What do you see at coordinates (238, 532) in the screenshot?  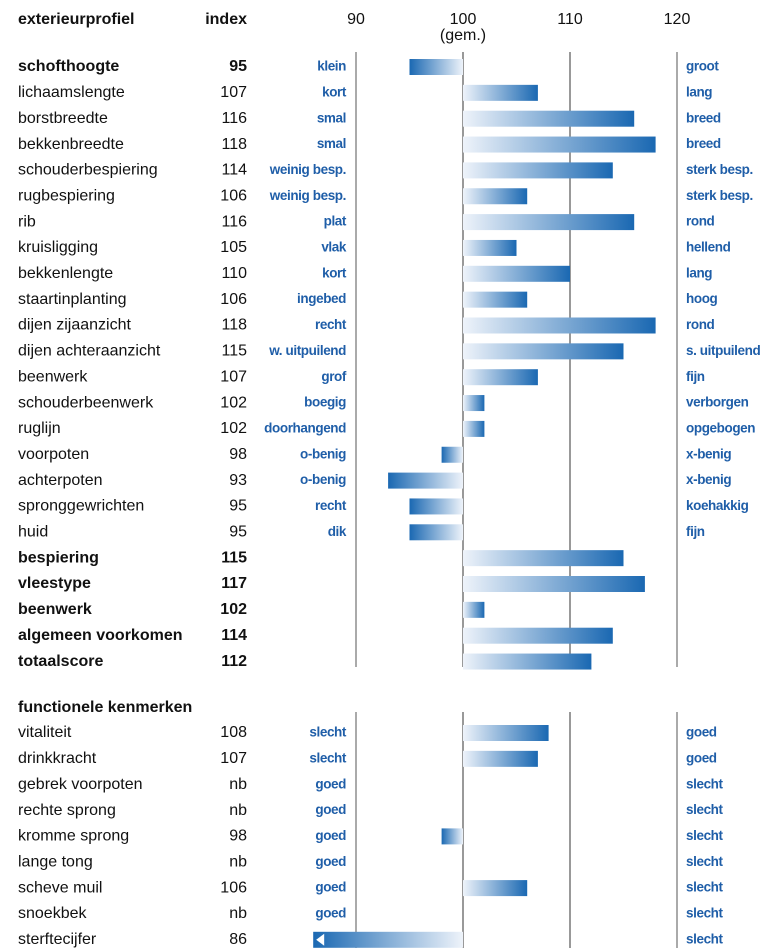 I see `index-value: 95` at bounding box center [238, 532].